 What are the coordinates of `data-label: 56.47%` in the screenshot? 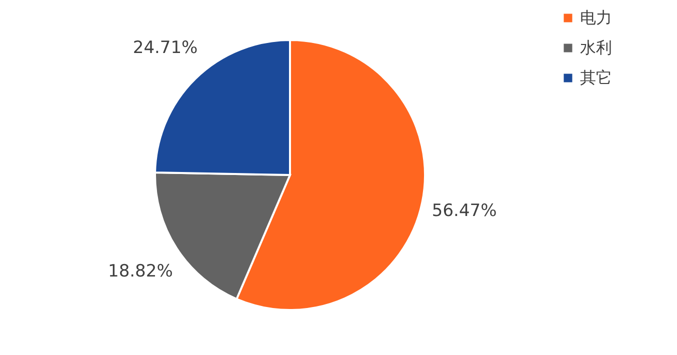 It's located at (464, 210).